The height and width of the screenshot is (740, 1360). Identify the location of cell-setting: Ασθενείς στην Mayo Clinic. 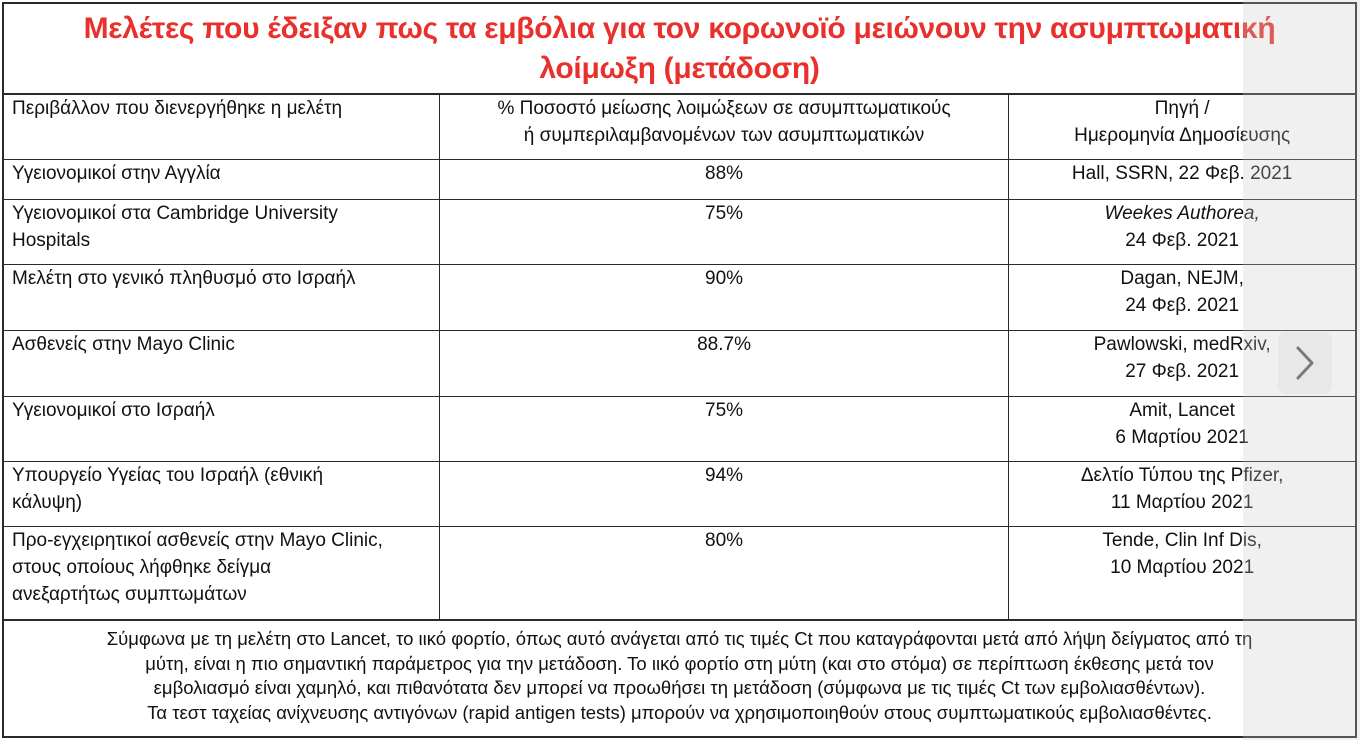
(222, 363).